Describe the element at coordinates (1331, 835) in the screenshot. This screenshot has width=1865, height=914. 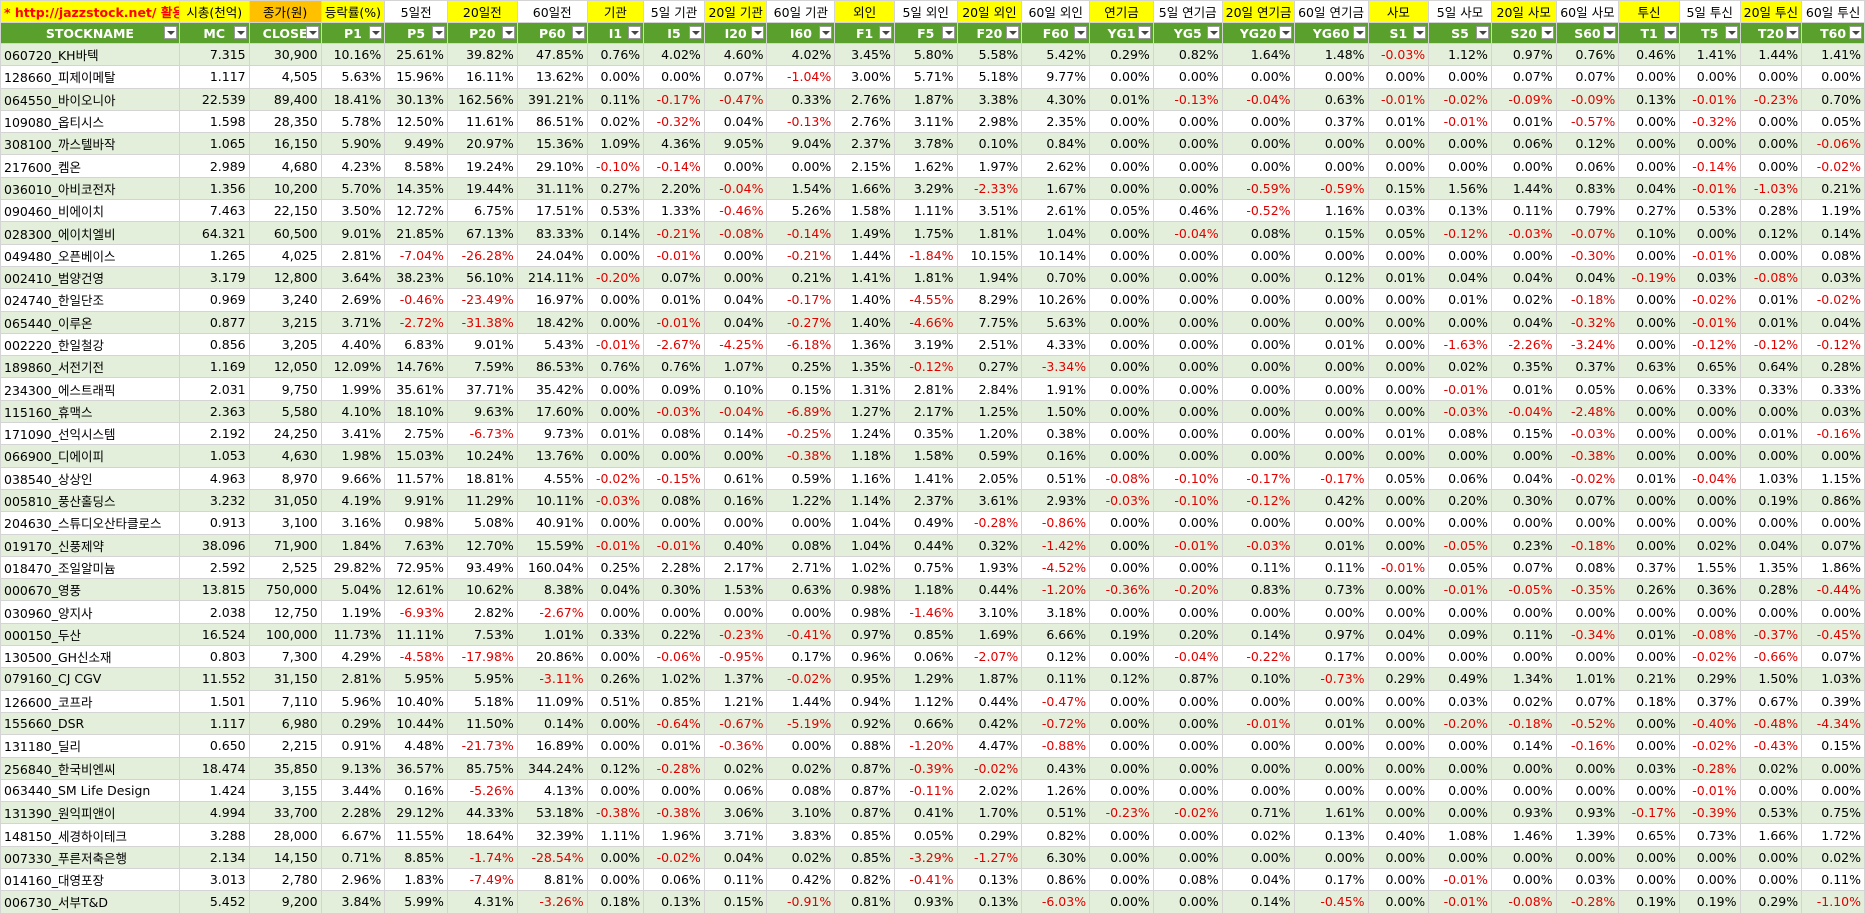
I see `cell-yg60: 0.13%` at that location.